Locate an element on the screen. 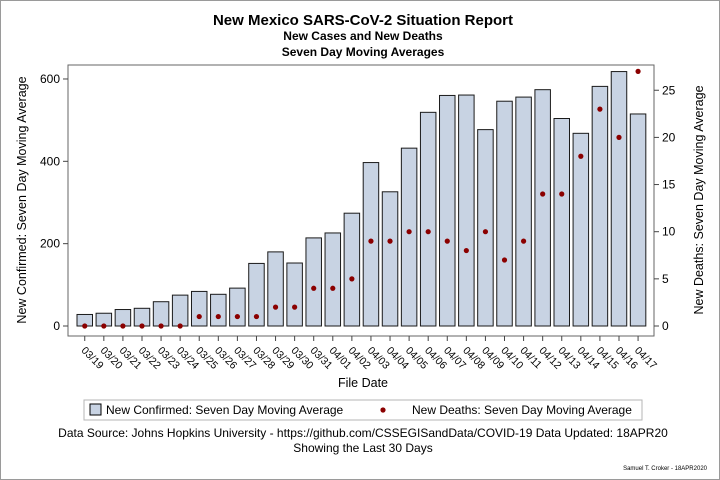 The width and height of the screenshot is (720, 480). y-axis-right-label: New Deaths: Seven Day Moving Average is located at coordinates (699, 199).